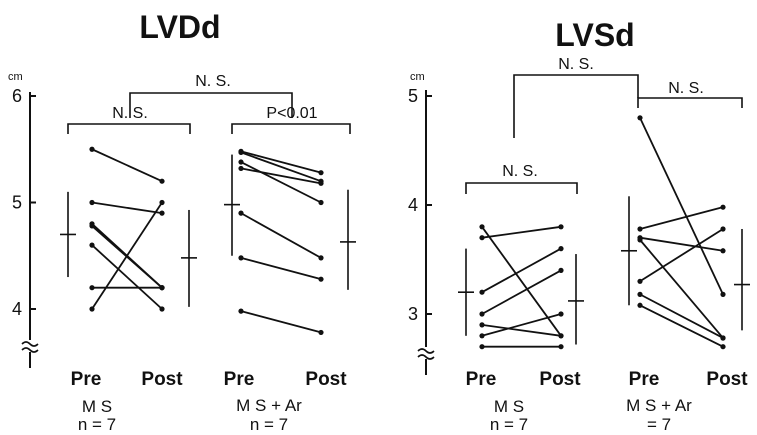 The height and width of the screenshot is (435, 757). What do you see at coordinates (426, 354) in the screenshot?
I see `axis-break` at bounding box center [426, 354].